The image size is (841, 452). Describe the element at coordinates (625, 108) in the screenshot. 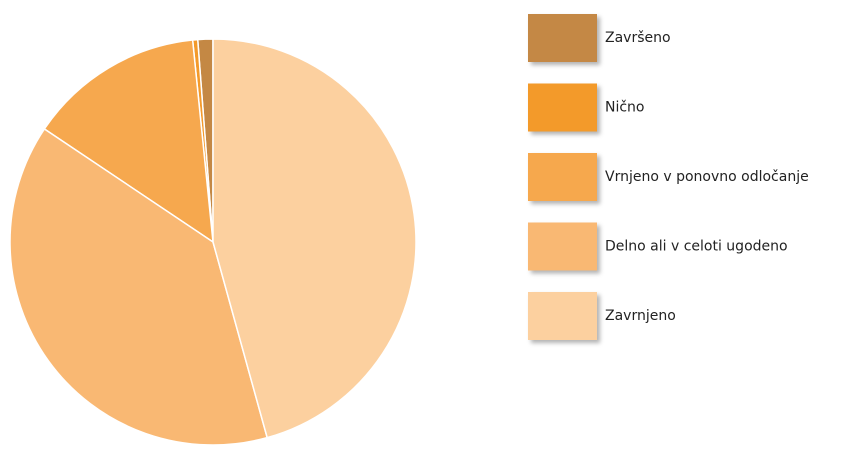

I see `legend-label: Nično` at that location.